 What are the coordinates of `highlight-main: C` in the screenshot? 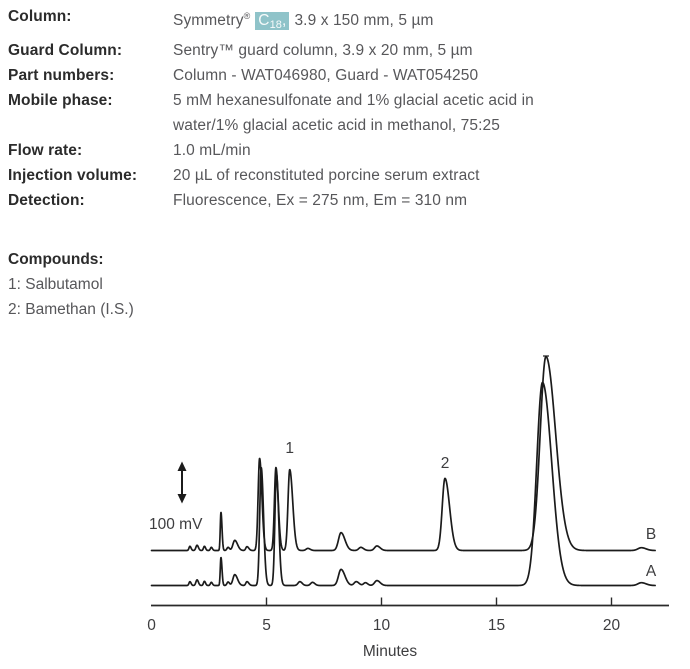 It's located at (264, 20).